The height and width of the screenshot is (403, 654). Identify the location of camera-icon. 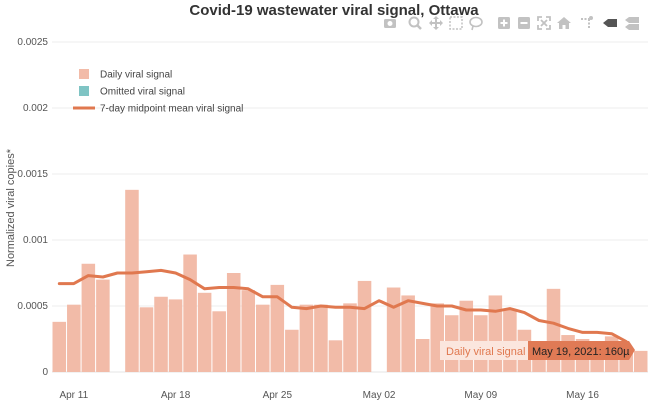
(390, 23).